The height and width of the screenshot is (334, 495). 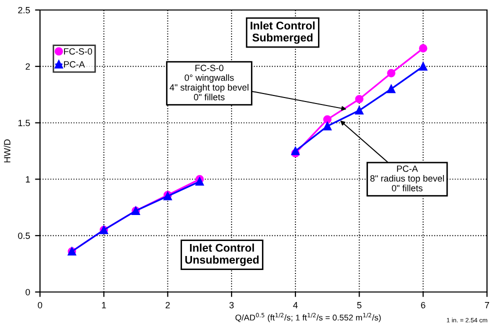 I want to click on annotation: PC-A 8" radius top bevel 0" fillets, so click(x=407, y=179).